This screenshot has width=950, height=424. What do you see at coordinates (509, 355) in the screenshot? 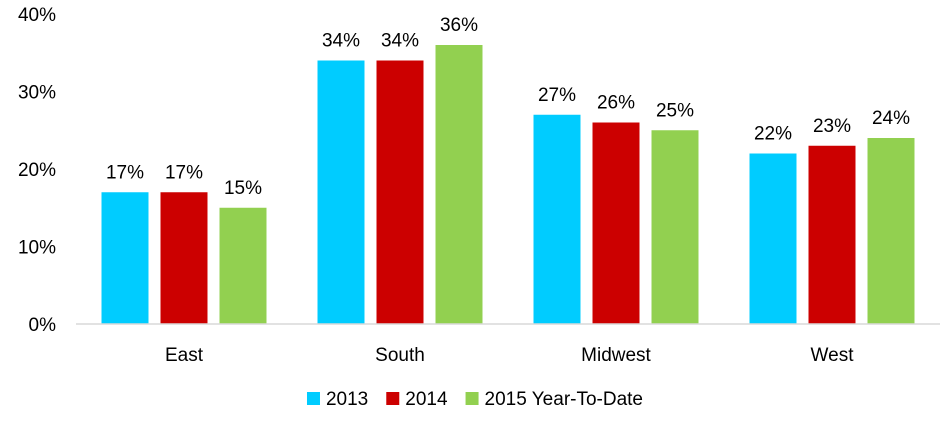
I see `x-axis: East South Midwest West` at bounding box center [509, 355].